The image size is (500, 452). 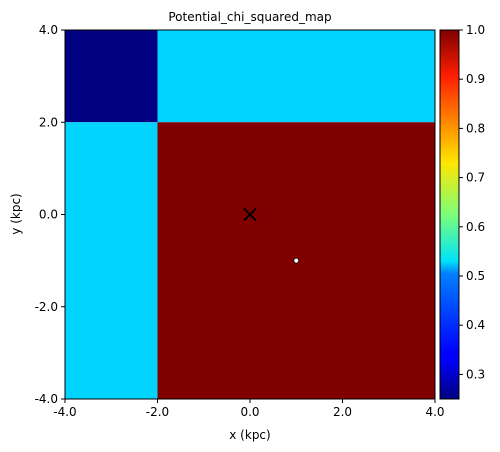 What do you see at coordinates (249, 435) in the screenshot?
I see `x-axis-label: x (kpc)` at bounding box center [249, 435].